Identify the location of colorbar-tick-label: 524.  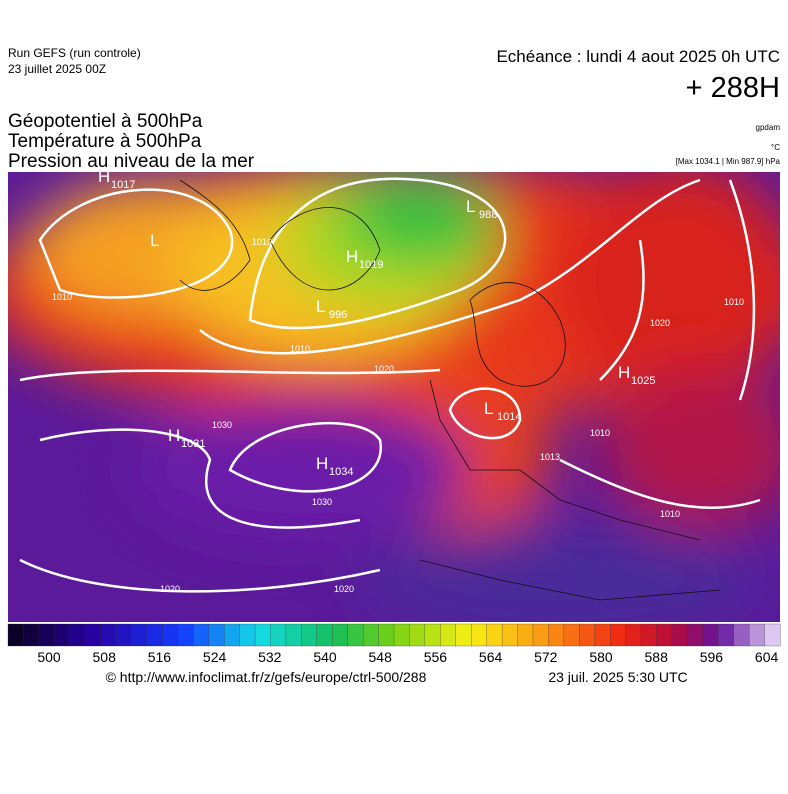
(215, 657).